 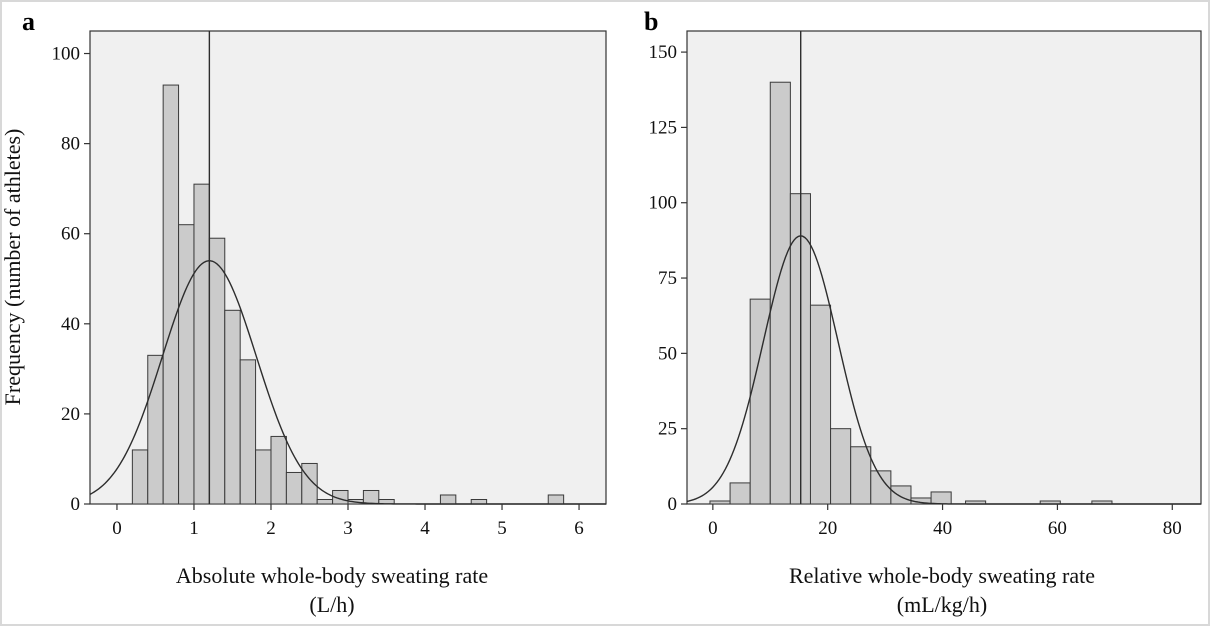 What do you see at coordinates (71, 279) in the screenshot?
I see `y-axis-a: 0 20 40 60 80 100` at bounding box center [71, 279].